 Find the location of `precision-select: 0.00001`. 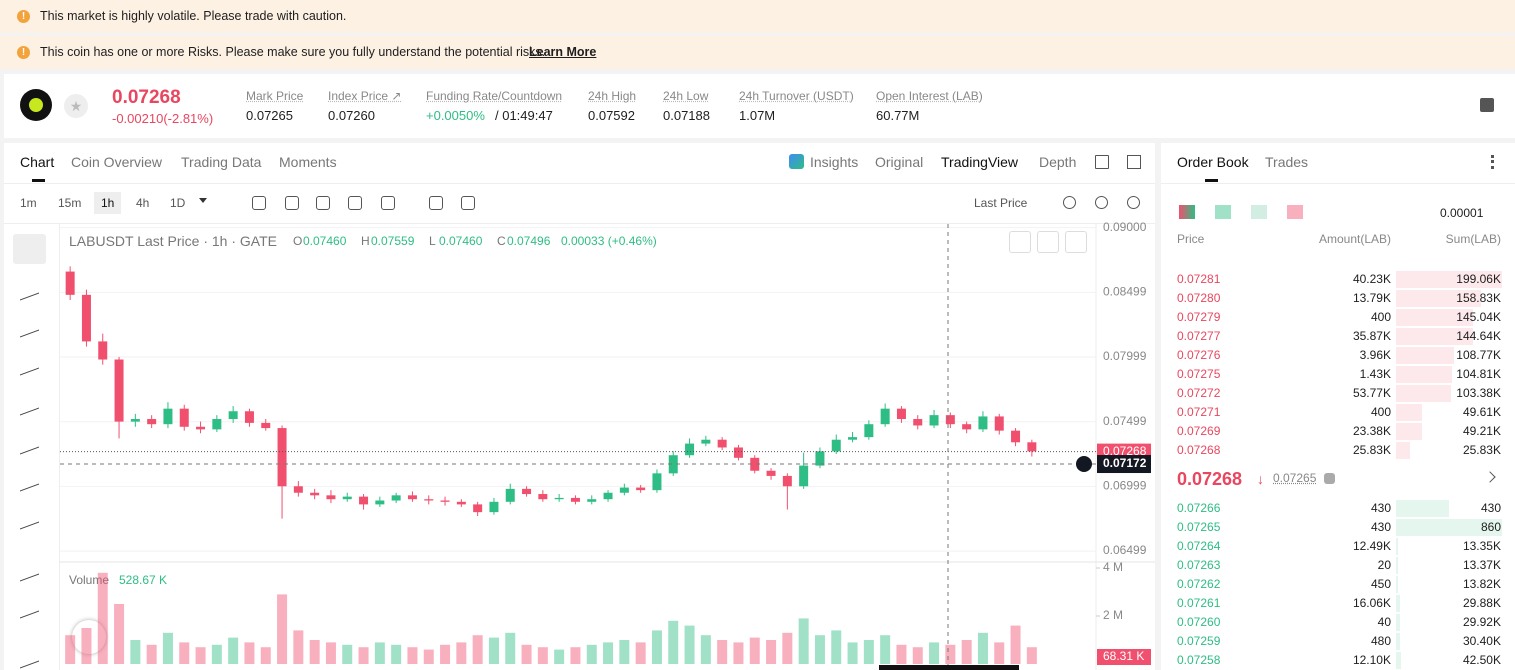

precision-select: 0.00001 is located at coordinates (1462, 213).